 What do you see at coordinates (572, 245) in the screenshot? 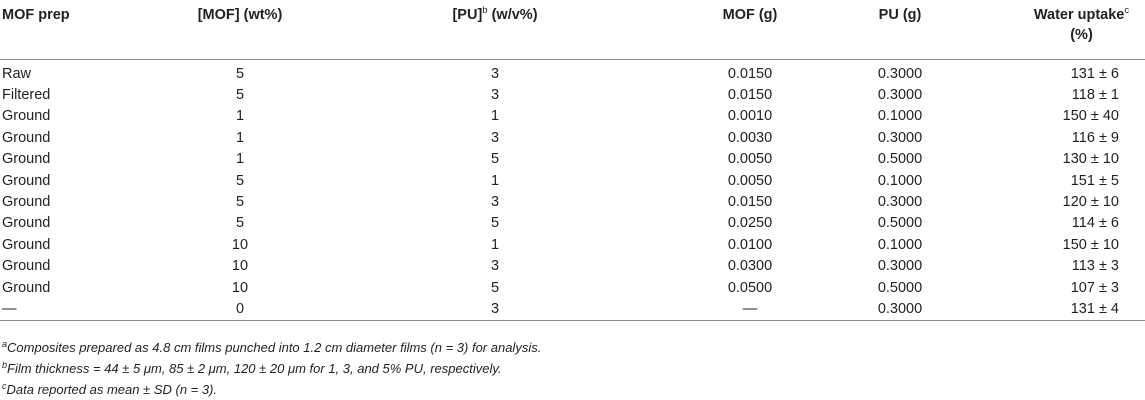
I see `table-row: Ground 10 1 0.0100 0.1000 150 ± 10` at bounding box center [572, 245].